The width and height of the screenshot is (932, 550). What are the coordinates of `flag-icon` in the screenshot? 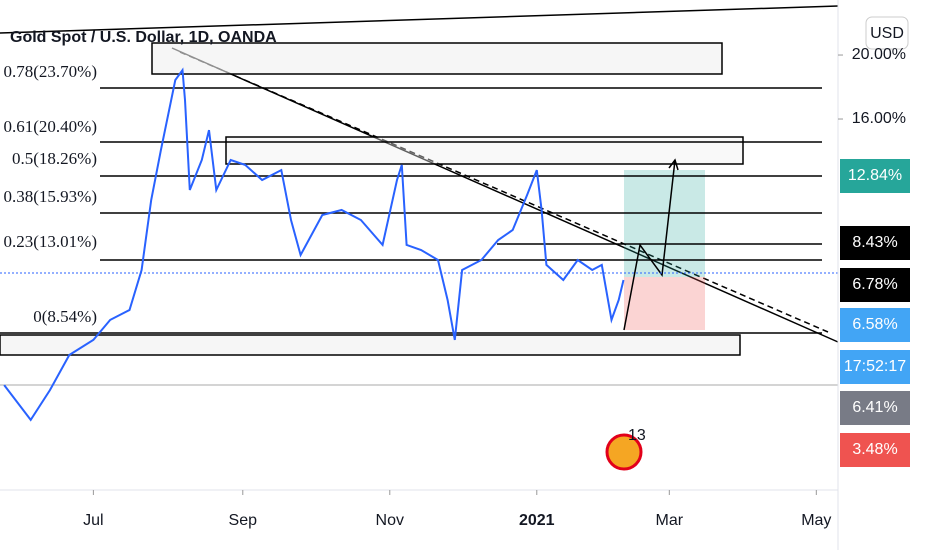 It's located at (624, 452).